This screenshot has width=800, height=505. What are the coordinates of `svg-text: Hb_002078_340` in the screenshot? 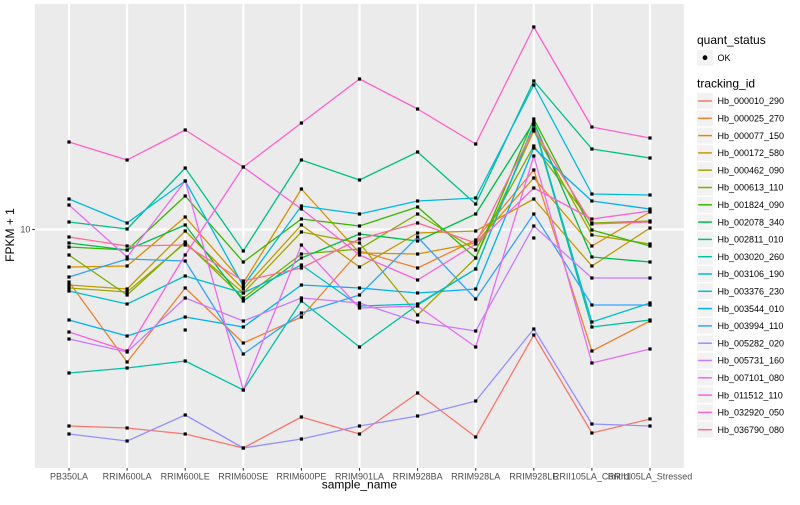 It's located at (751, 222).